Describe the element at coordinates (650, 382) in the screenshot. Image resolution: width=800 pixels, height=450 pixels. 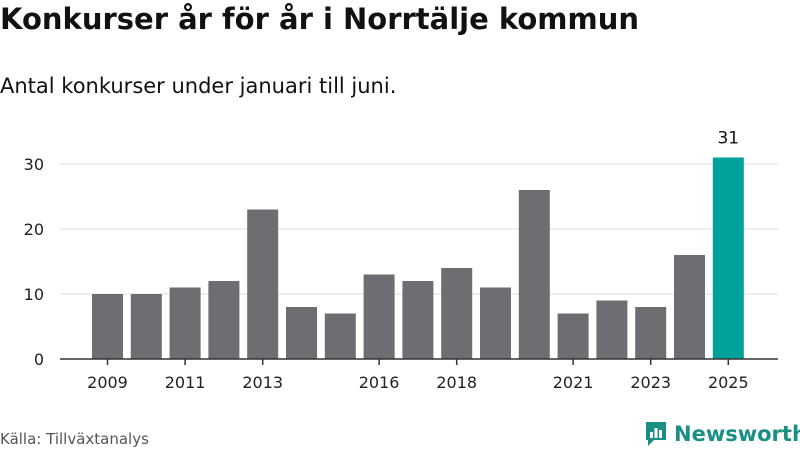
I see `x-tick-label: 2023` at that location.